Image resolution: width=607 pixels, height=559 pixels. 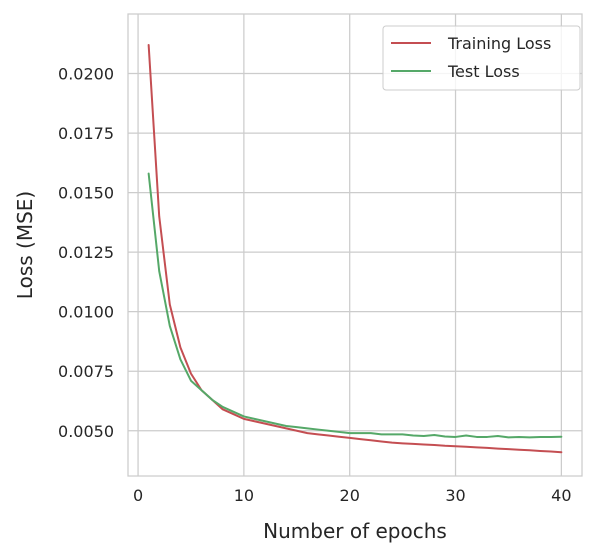 I want to click on legend-label-test-loss: Test Loss, so click(x=483, y=71).